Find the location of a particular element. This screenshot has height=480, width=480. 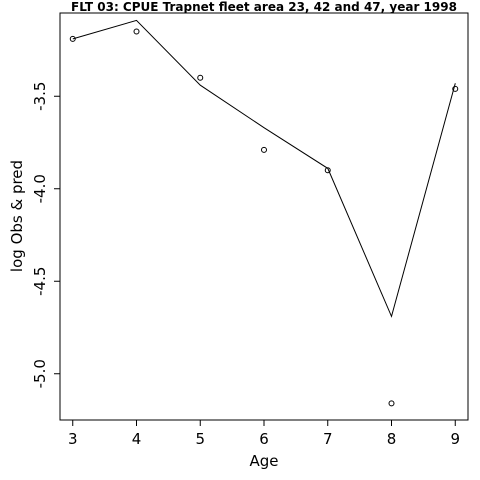

y-tick-label: -3.5 is located at coordinates (40, 96).